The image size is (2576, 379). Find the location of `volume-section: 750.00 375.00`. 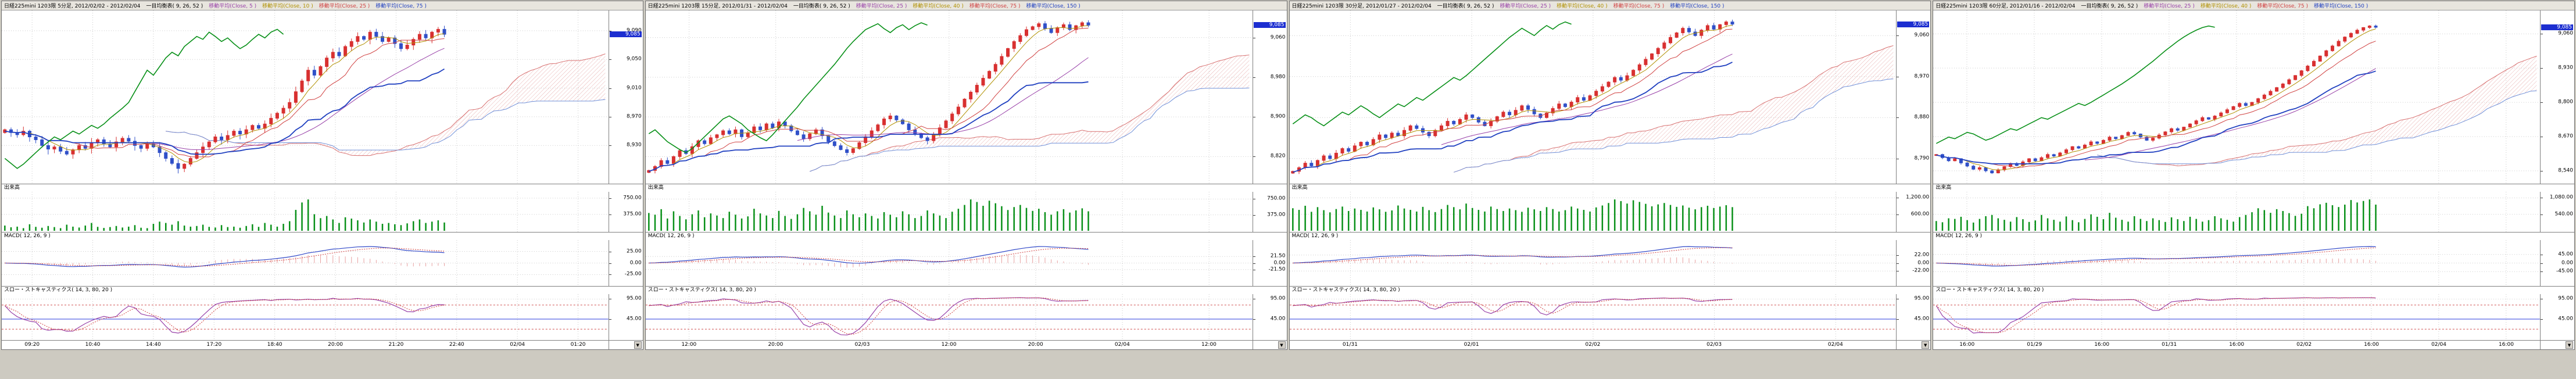

volume-section: 750.00 375.00 is located at coordinates (966, 212).